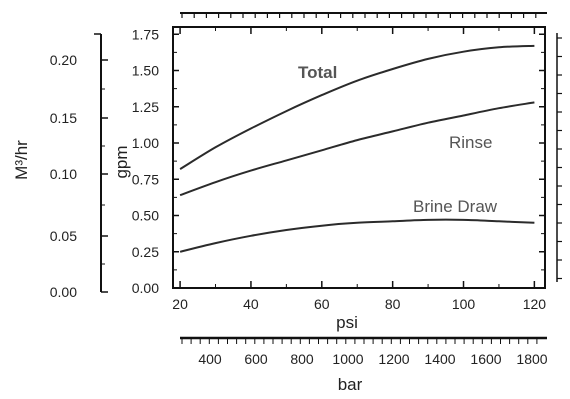 The image size is (570, 399). I want to click on x-tick-label: 120, so click(535, 304).